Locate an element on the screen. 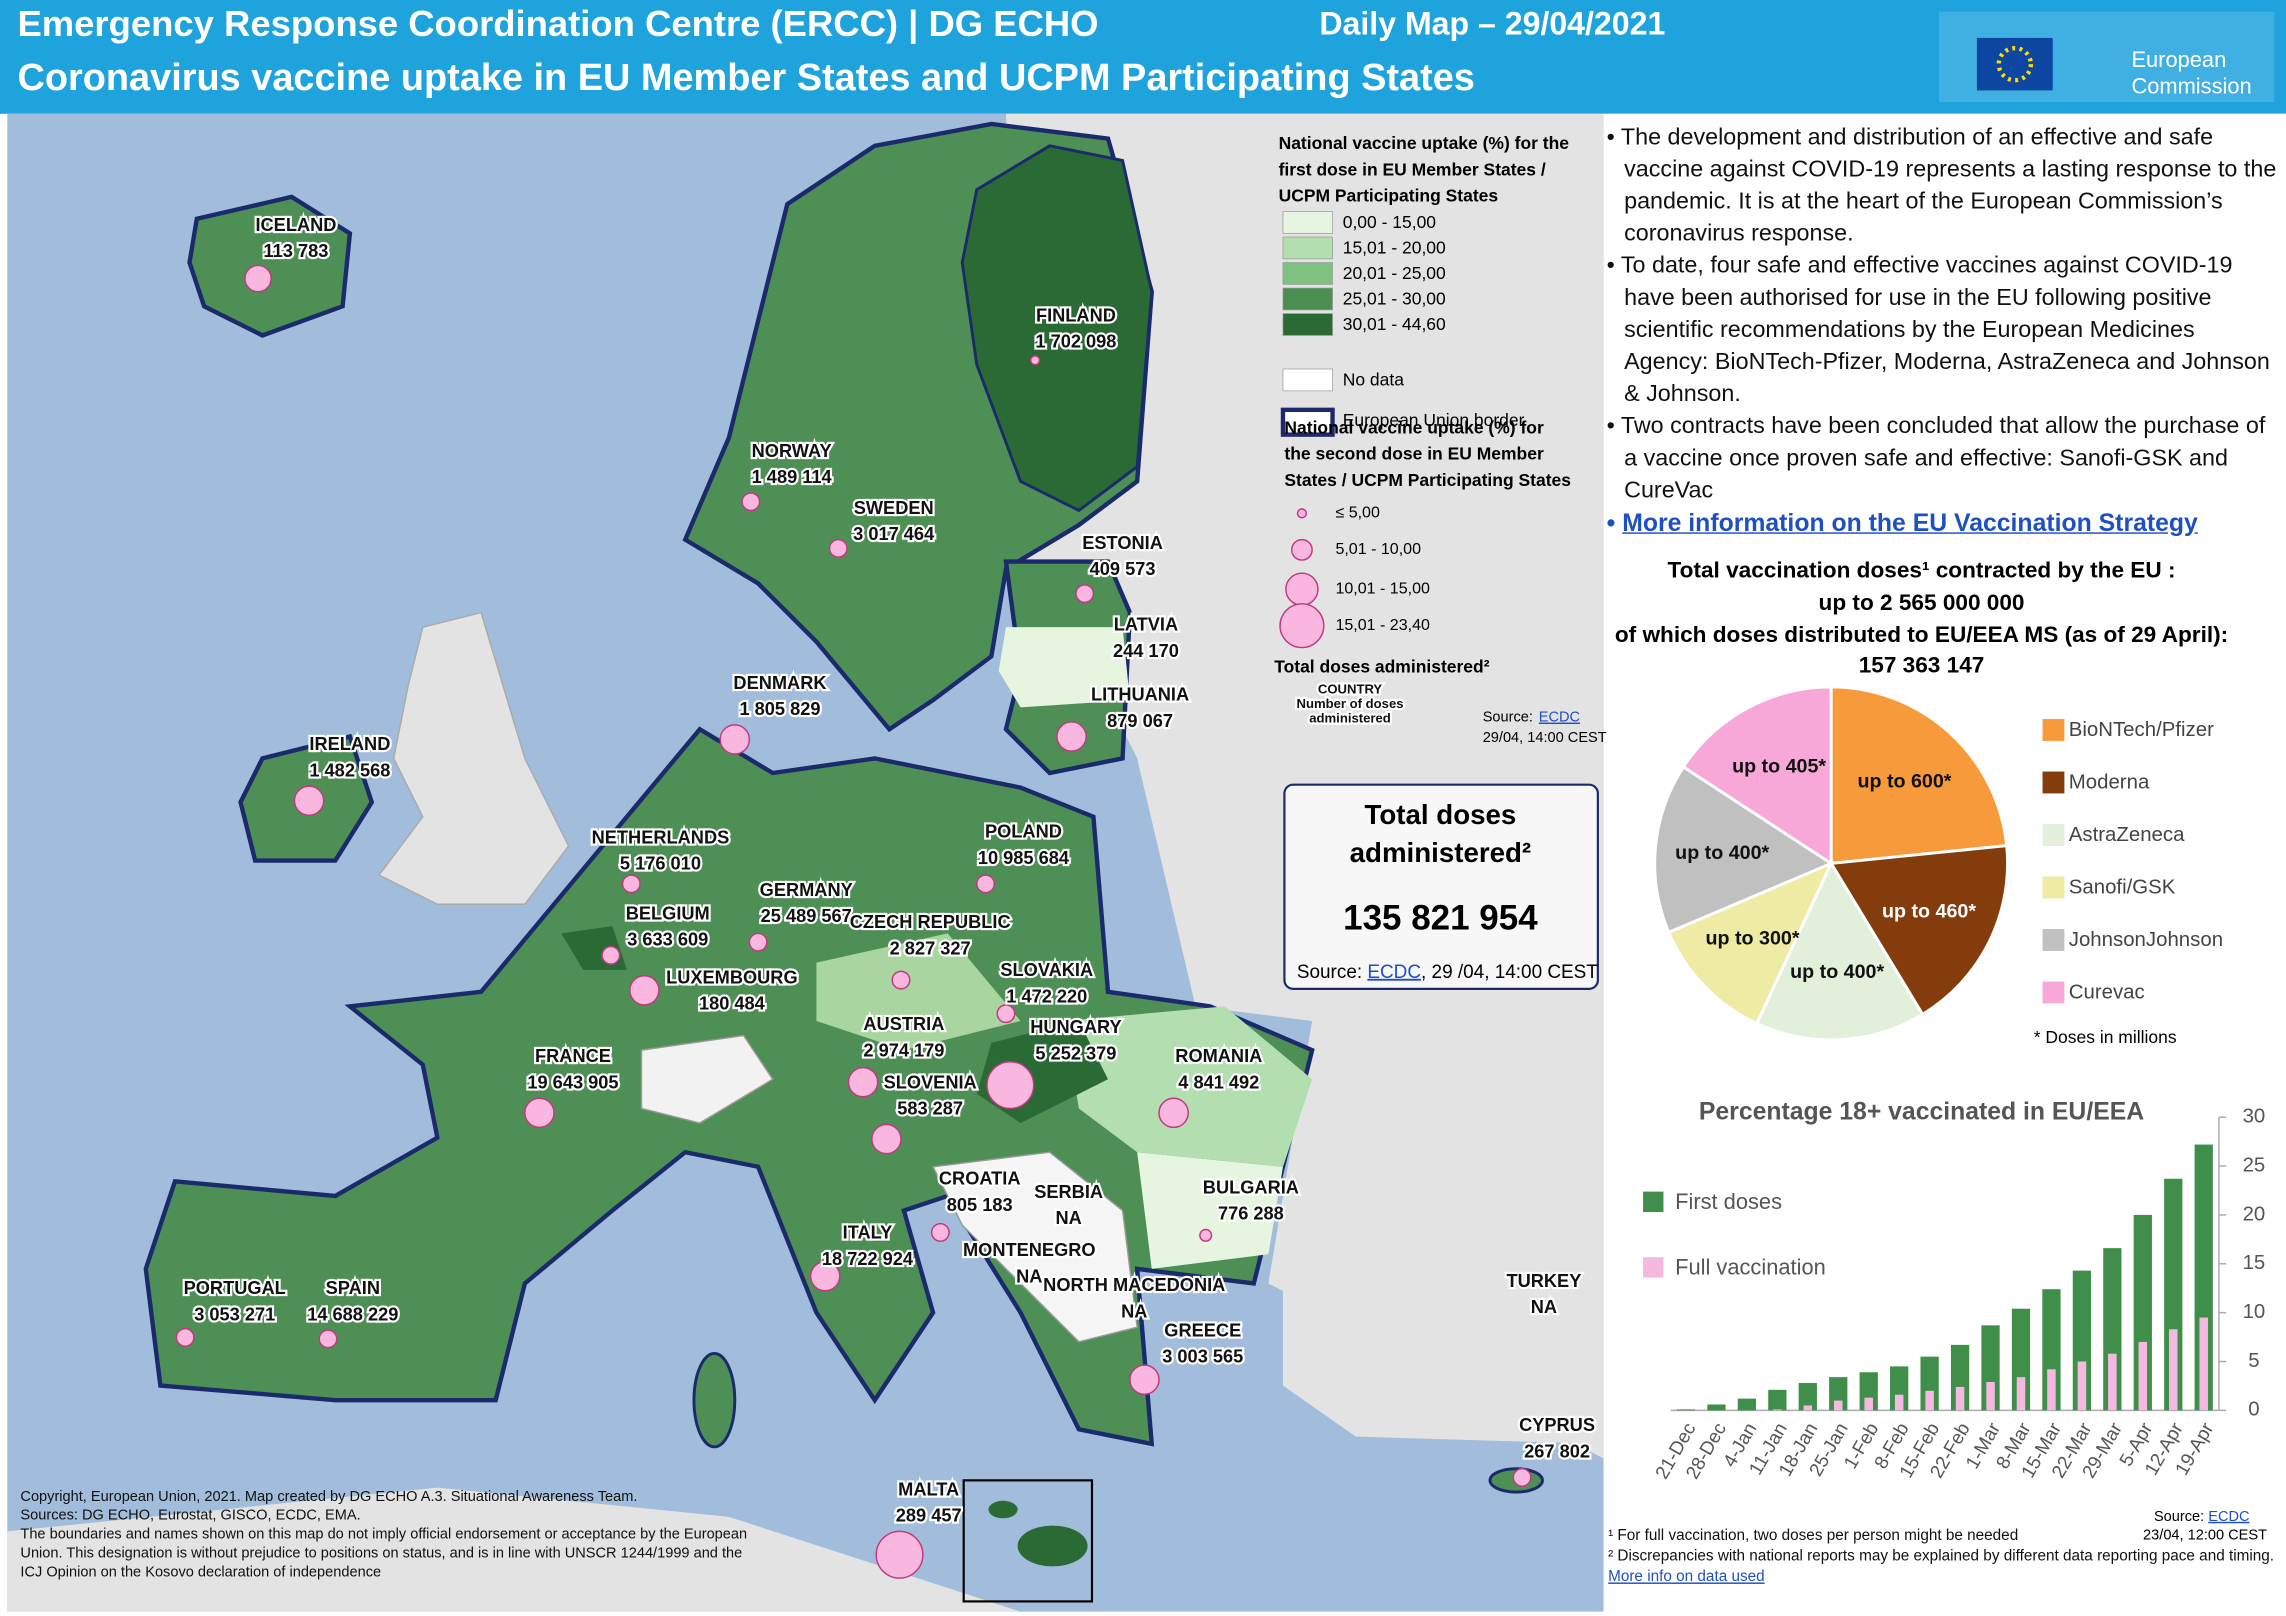 This screenshot has height=1616, width=2286. country-name: PORTUGAL is located at coordinates (235, 1288).